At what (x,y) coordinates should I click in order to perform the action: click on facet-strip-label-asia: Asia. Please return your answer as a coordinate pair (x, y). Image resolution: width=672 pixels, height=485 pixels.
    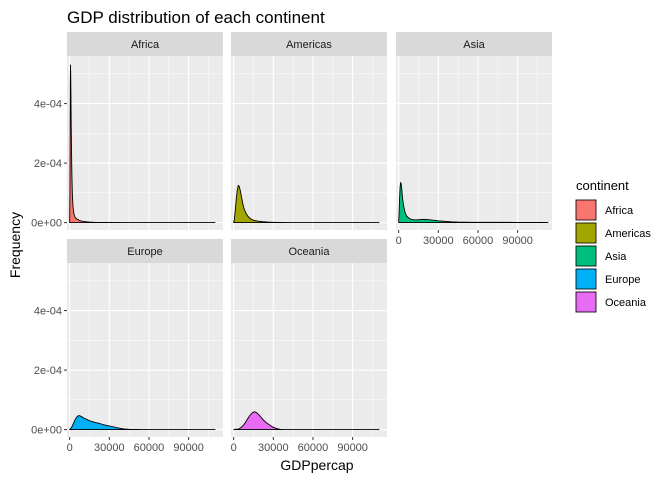
    Looking at the image, I should click on (474, 45).